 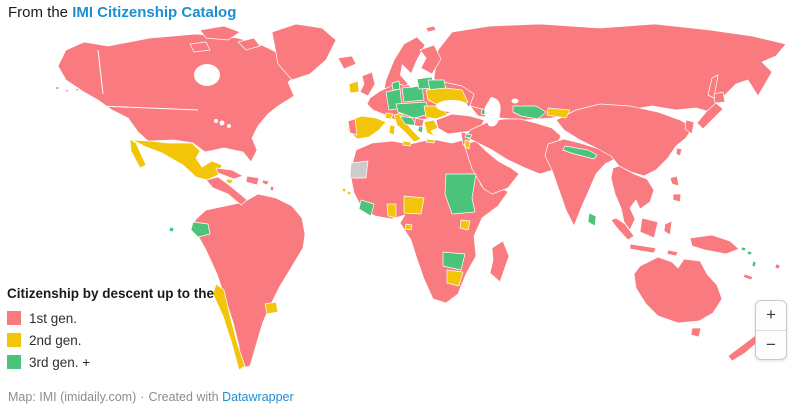 I want to click on region-cape-verde, so click(x=346, y=191).